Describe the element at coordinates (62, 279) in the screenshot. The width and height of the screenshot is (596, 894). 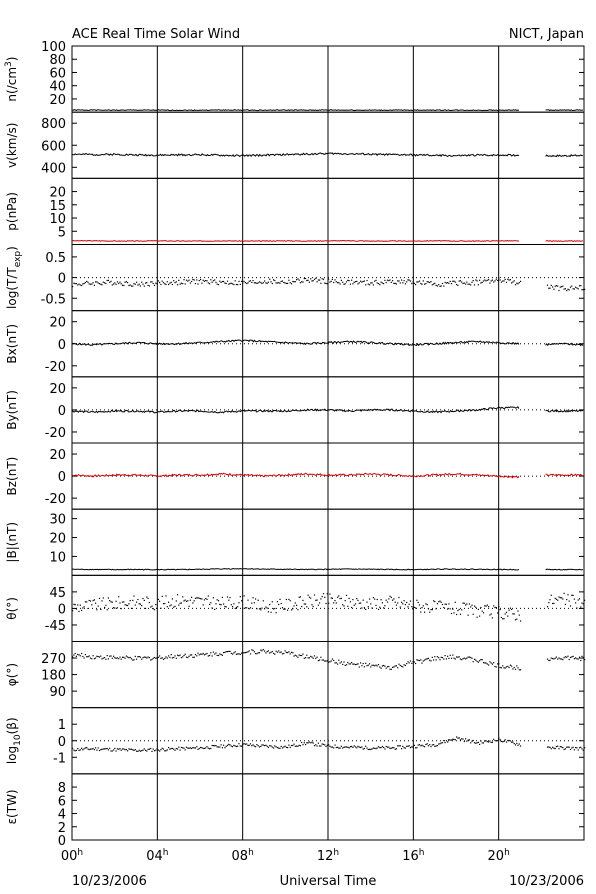
I see `y-tick-label: 0` at that location.